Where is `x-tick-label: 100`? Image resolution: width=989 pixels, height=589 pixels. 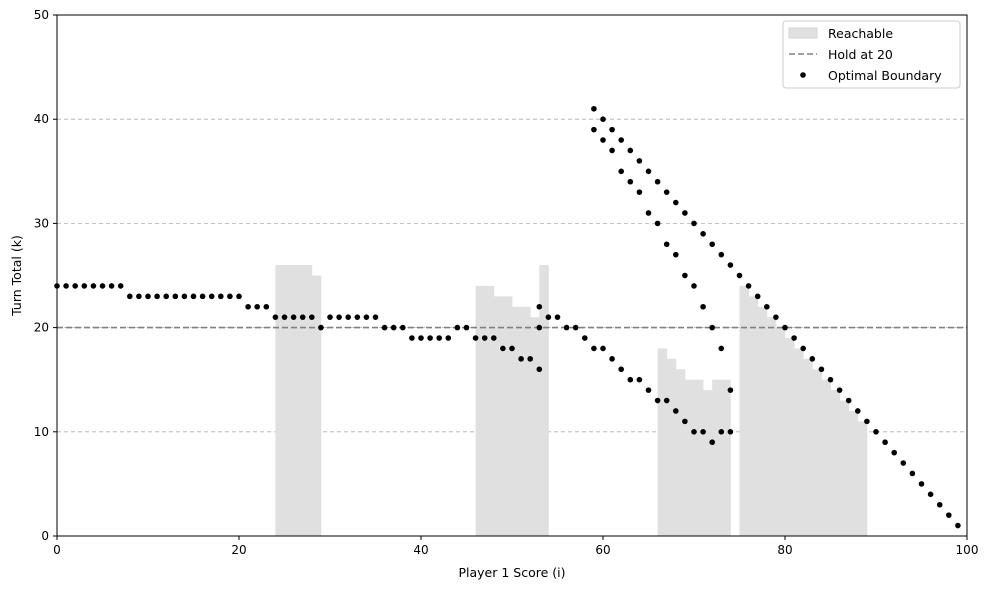 x-tick-label: 100 is located at coordinates (967, 550).